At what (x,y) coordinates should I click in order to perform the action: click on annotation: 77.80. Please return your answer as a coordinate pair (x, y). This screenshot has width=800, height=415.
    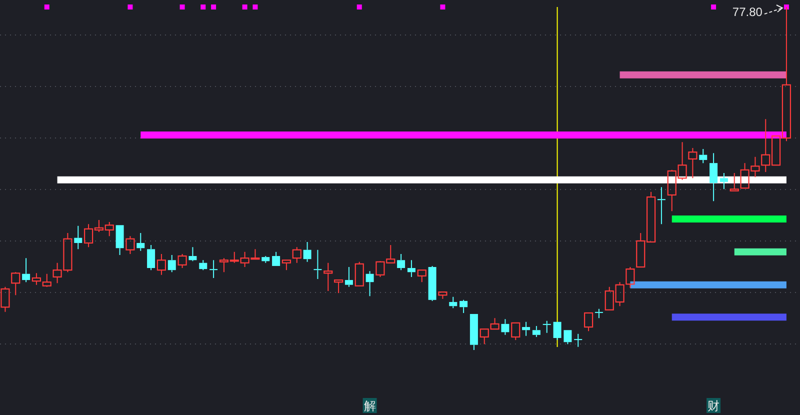
    Looking at the image, I should click on (747, 12).